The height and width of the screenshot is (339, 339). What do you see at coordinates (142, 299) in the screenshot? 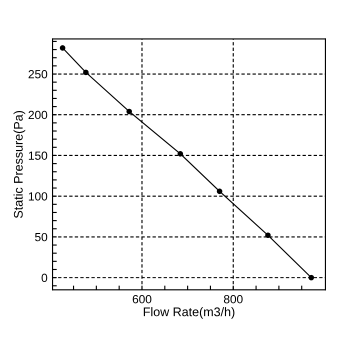
I see `x-tick-label: 600` at bounding box center [142, 299].